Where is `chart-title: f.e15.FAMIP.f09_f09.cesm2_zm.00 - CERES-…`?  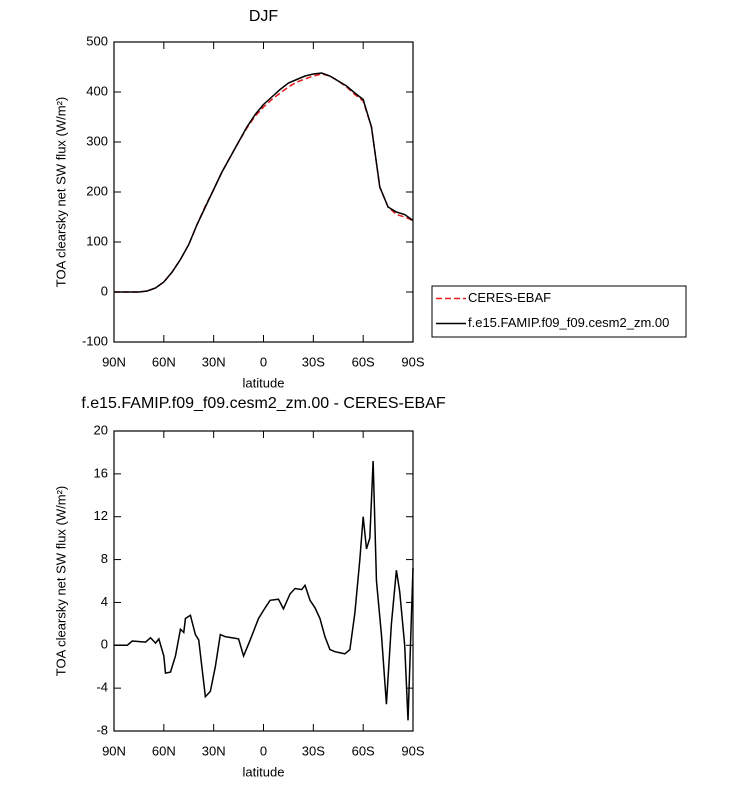 chart-title: f.e15.FAMIP.f09_f09.cesm2_zm.00 - CERES-… is located at coordinates (263, 403).